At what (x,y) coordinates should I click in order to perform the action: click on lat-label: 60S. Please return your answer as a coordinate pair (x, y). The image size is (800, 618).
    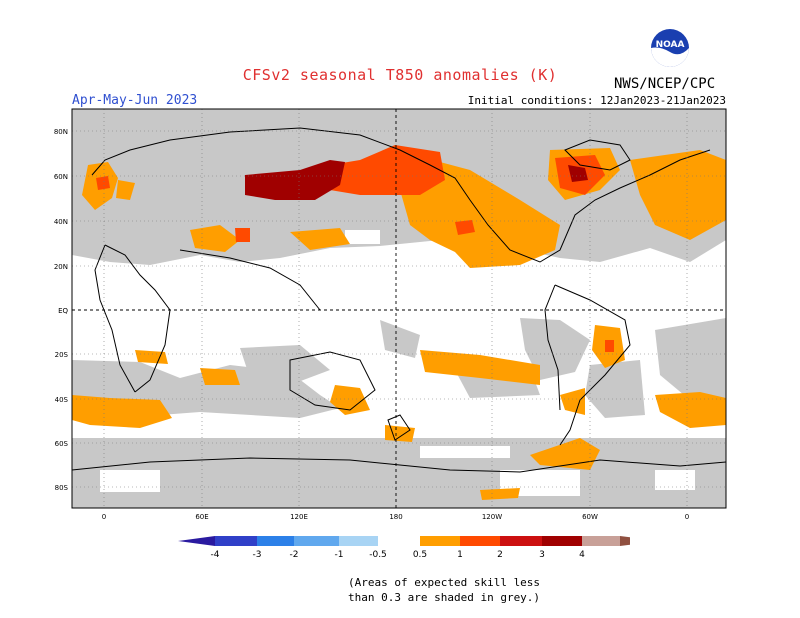
    Looking at the image, I should click on (62, 444).